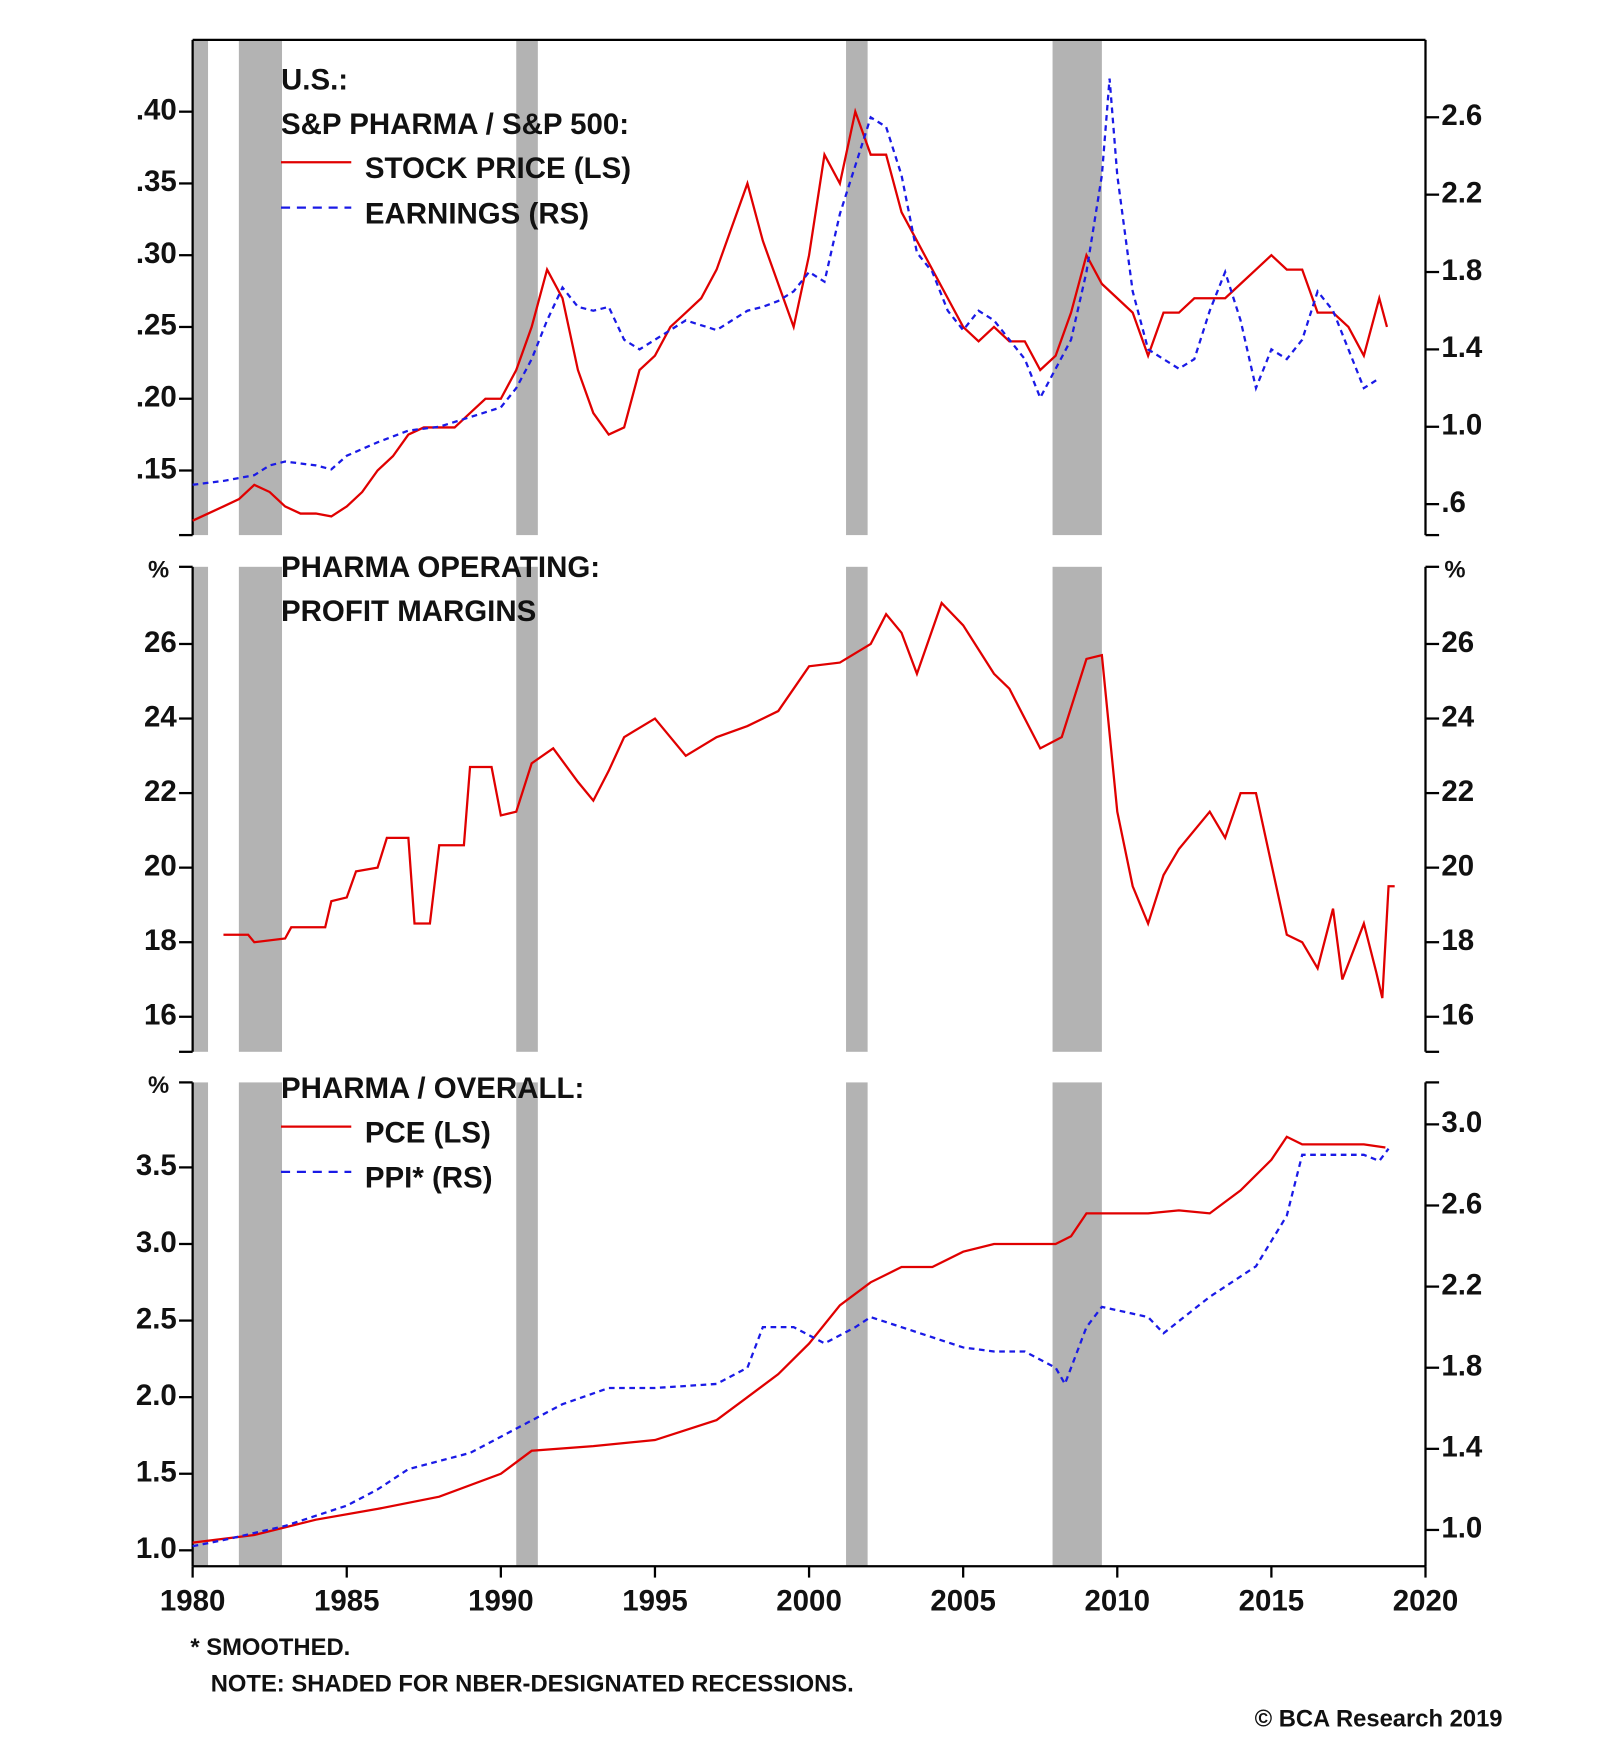  I want to click on y-tick-label: 20, so click(160, 865).